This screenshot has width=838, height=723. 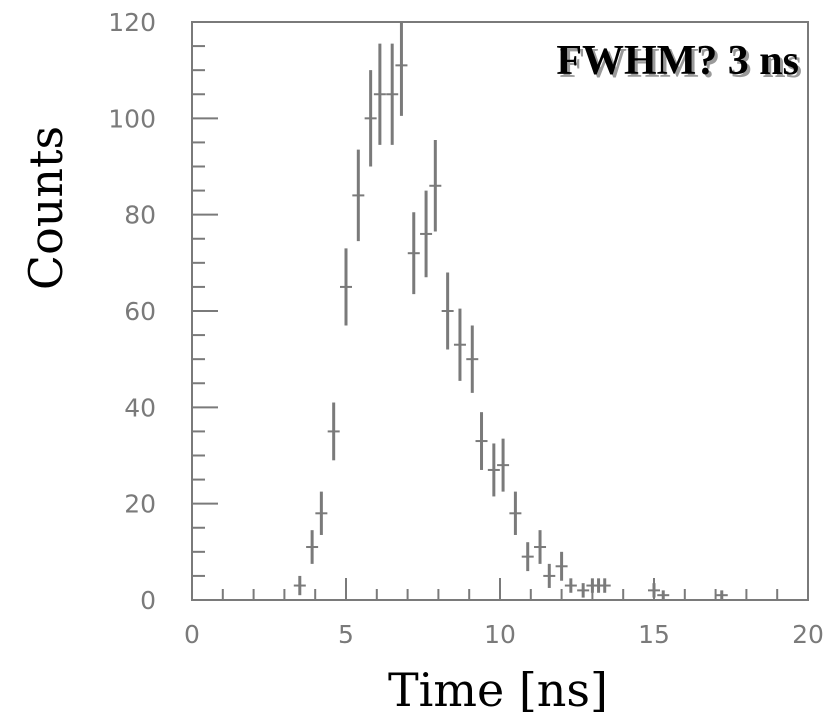 I want to click on x-axis-tick-labels: 0 5 10 15 20, so click(x=504, y=634).